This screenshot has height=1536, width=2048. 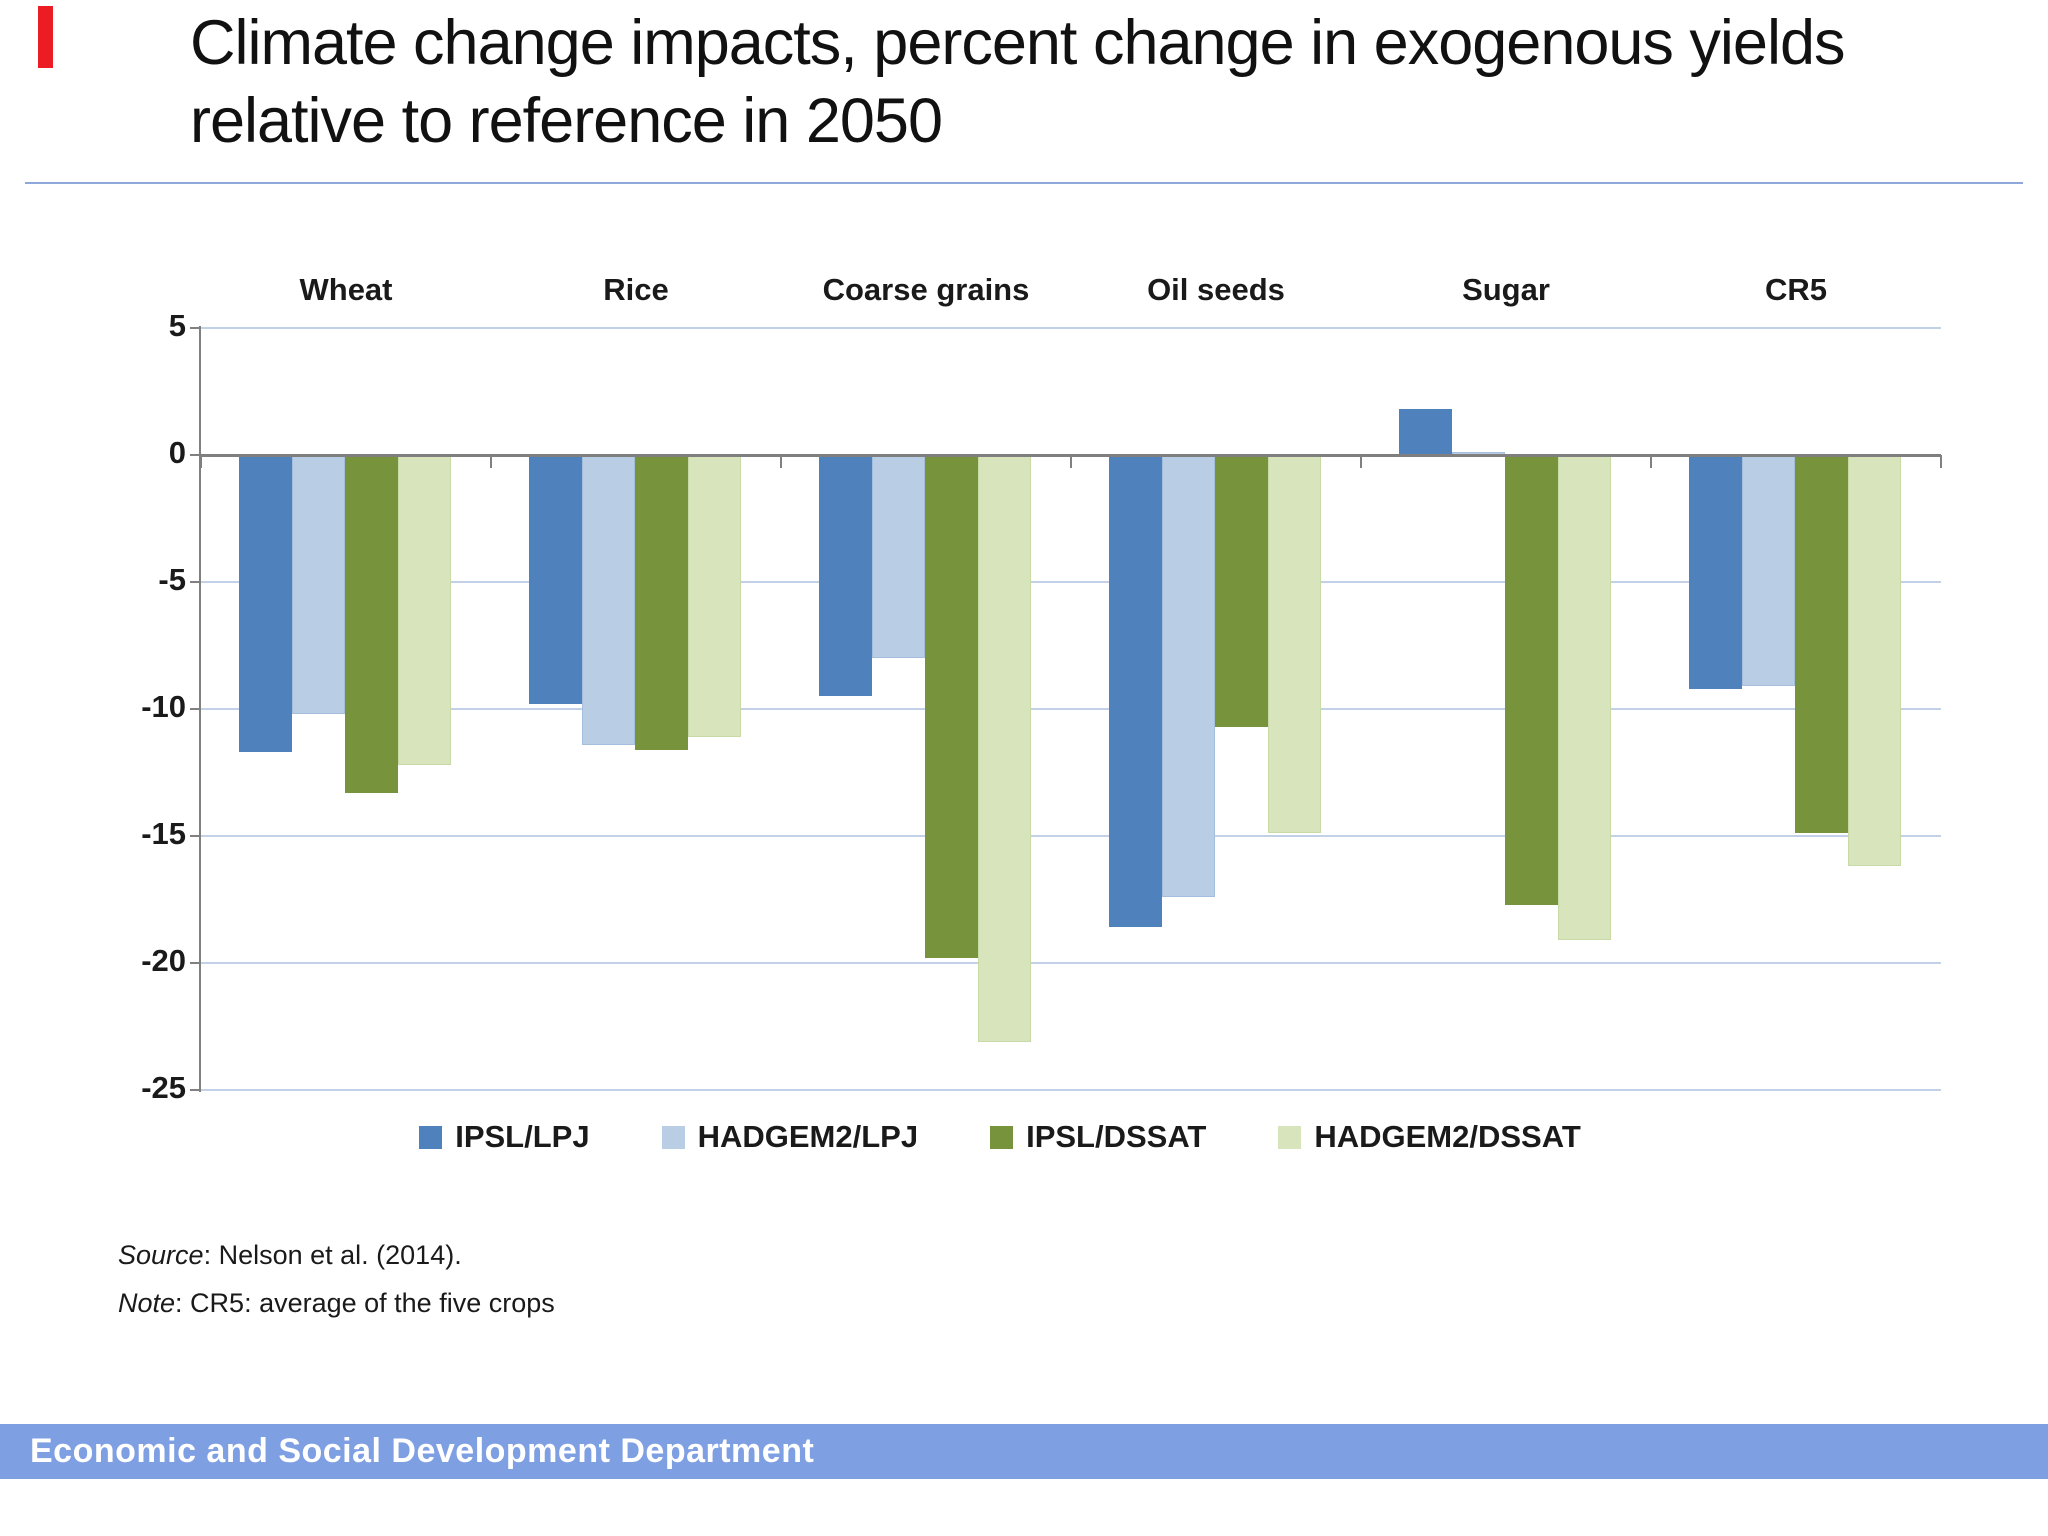 What do you see at coordinates (1715, 572) in the screenshot?
I see `bar-ipsl-lpj-cr5` at bounding box center [1715, 572].